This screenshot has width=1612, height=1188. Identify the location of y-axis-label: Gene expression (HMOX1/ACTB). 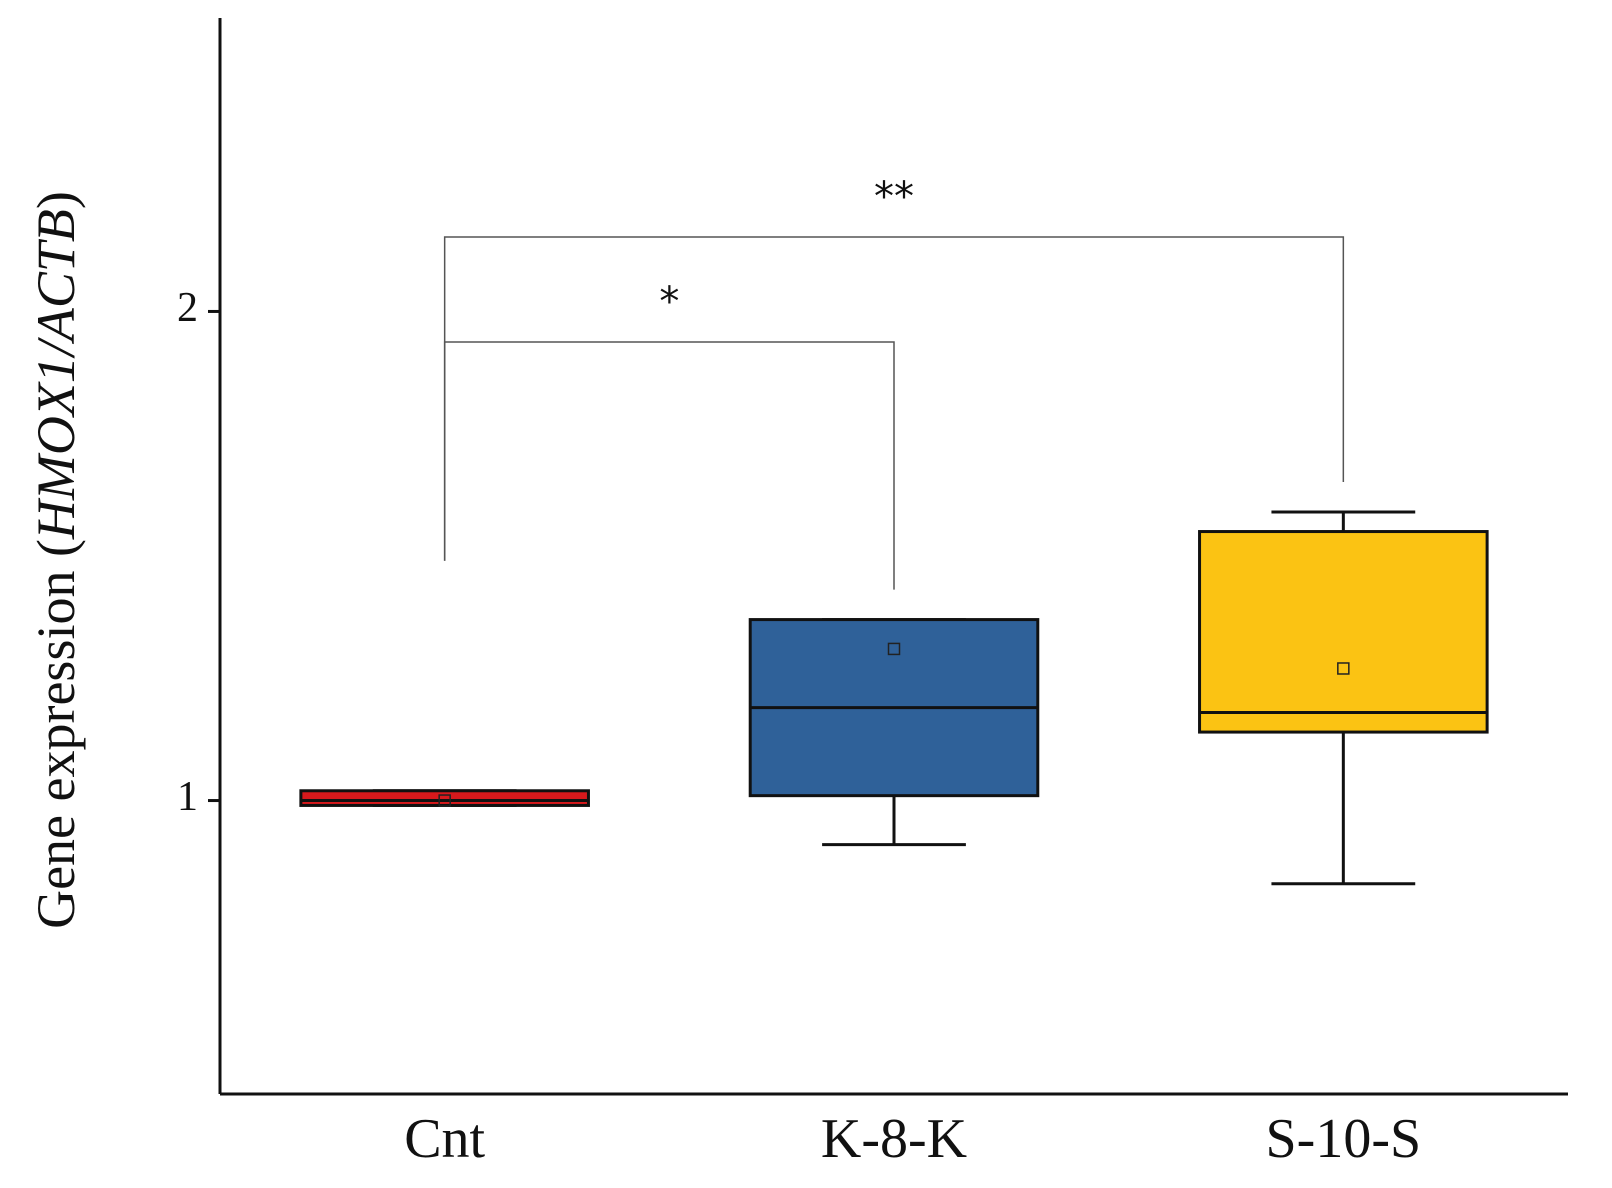
(56, 560).